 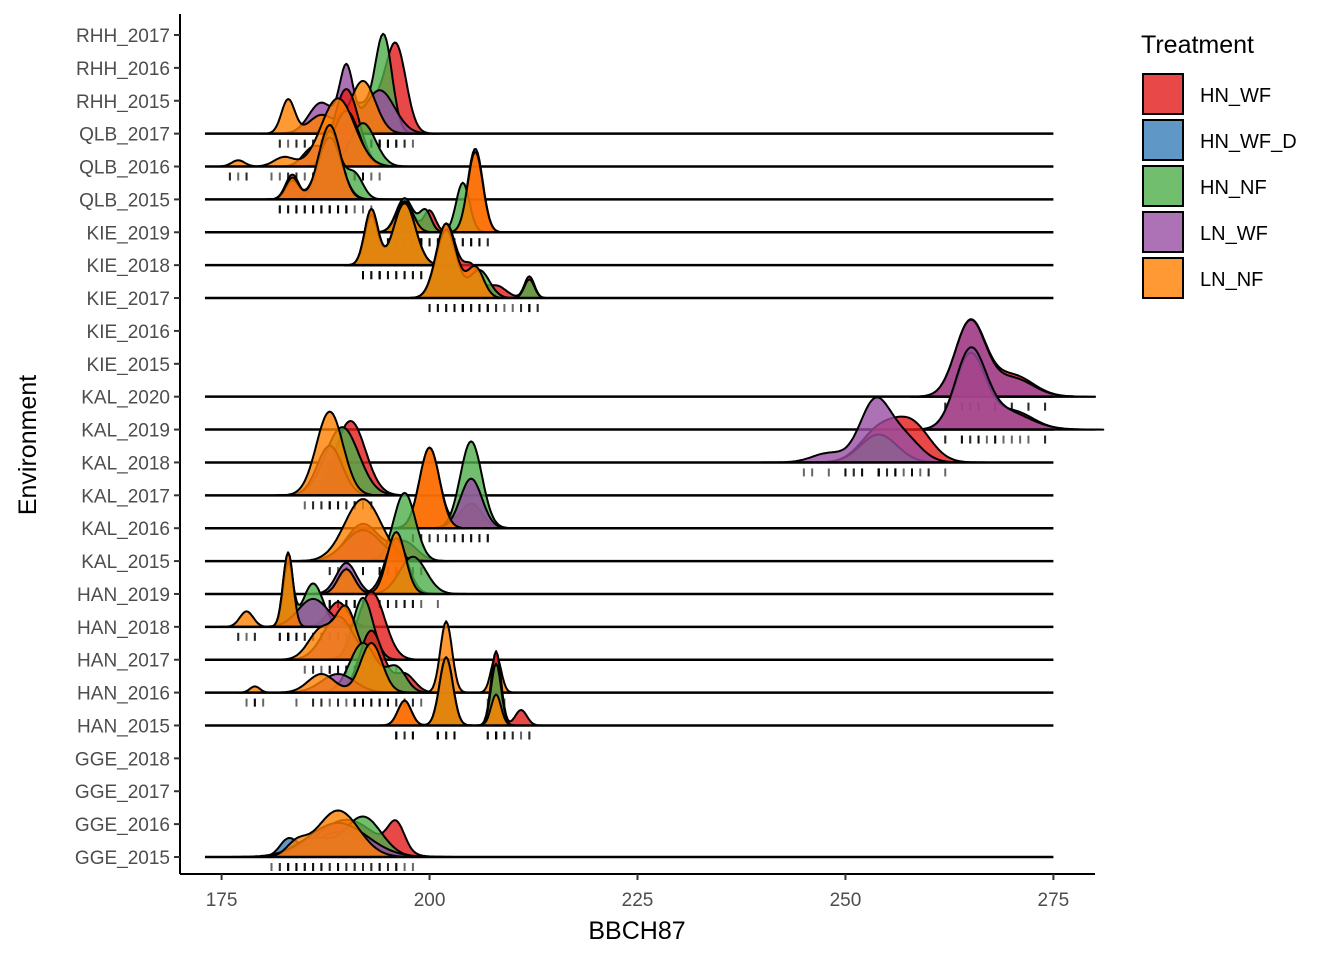 I want to click on y-tick-label: HAN_2015, so click(x=123, y=726).